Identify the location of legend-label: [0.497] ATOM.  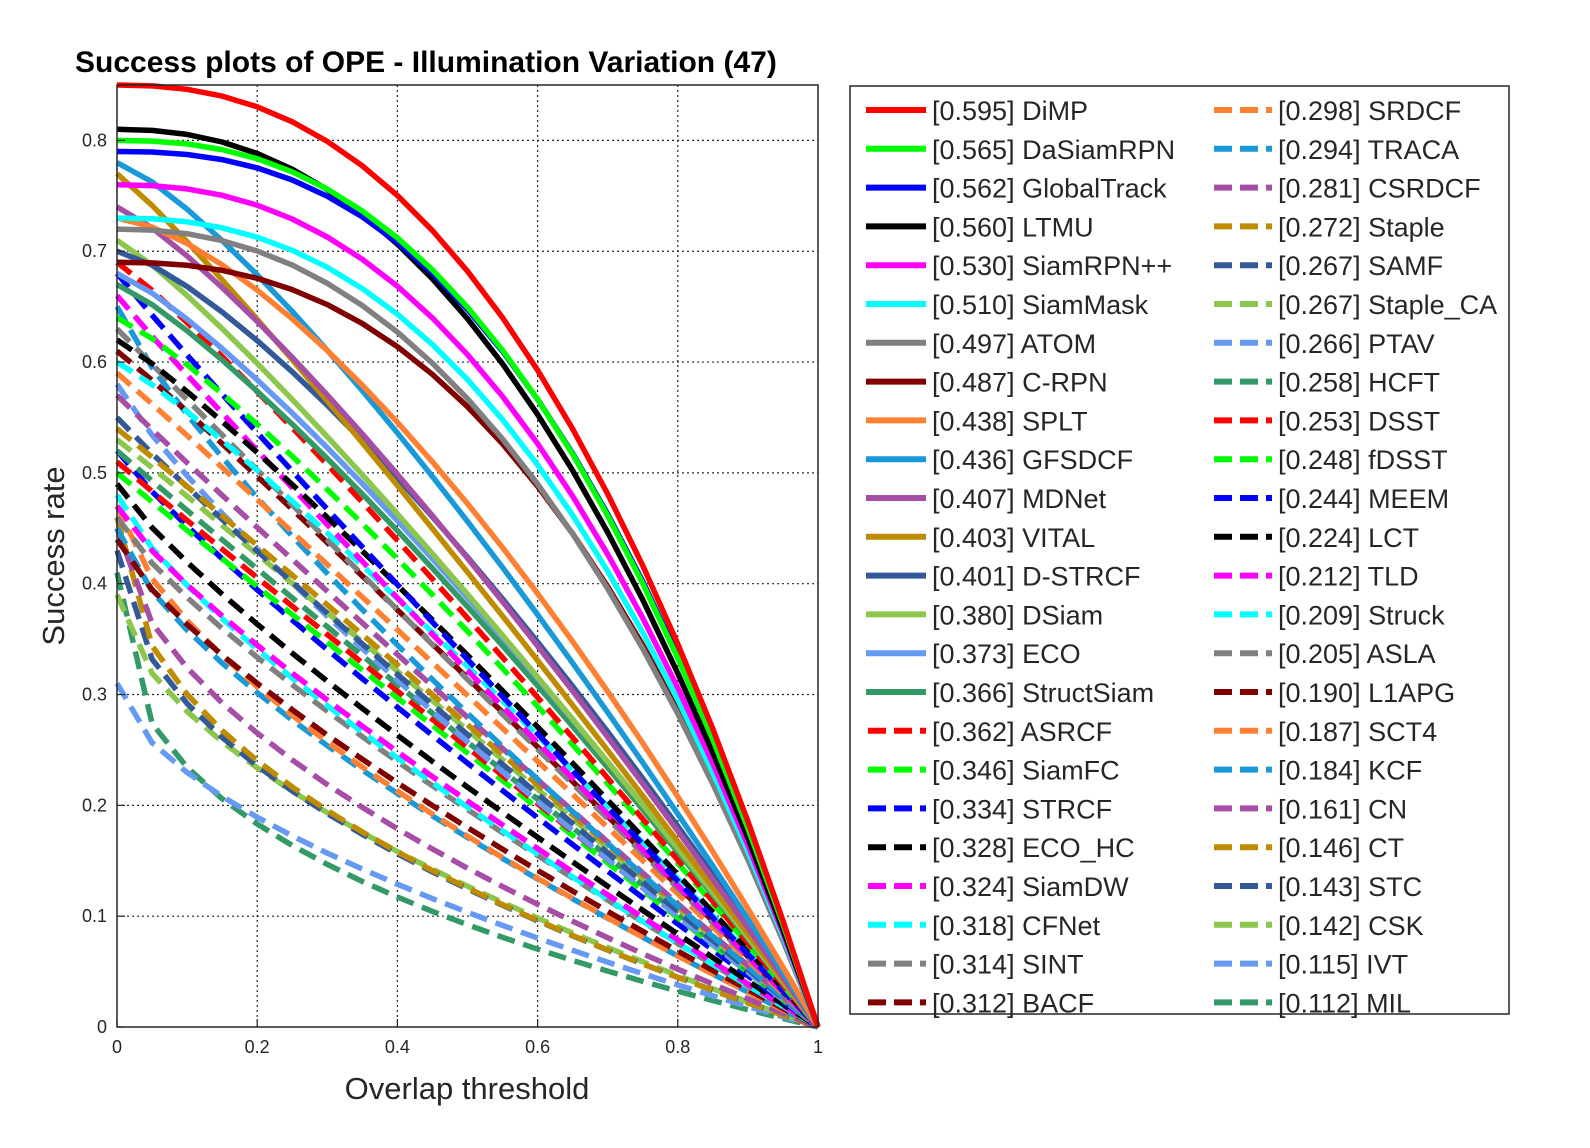
(1014, 344).